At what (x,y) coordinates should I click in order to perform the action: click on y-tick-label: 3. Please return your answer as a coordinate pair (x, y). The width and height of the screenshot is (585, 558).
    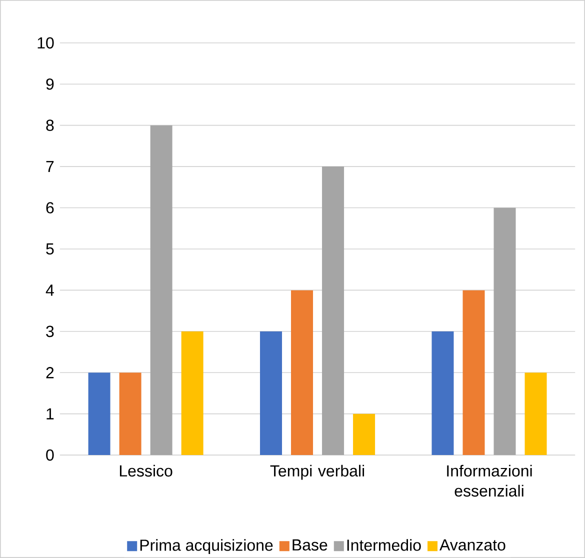
    Looking at the image, I should click on (50, 332).